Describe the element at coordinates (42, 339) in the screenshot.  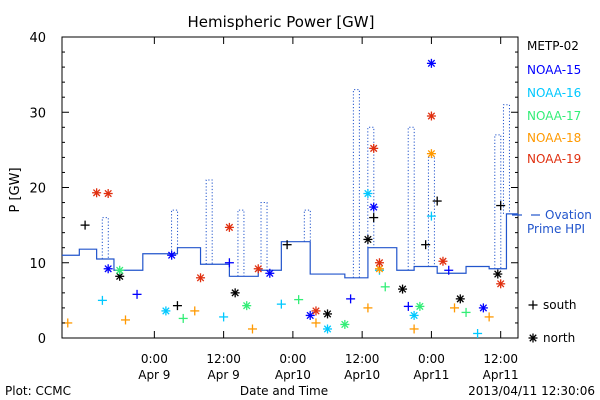
I see `y-tick-label: 0` at that location.